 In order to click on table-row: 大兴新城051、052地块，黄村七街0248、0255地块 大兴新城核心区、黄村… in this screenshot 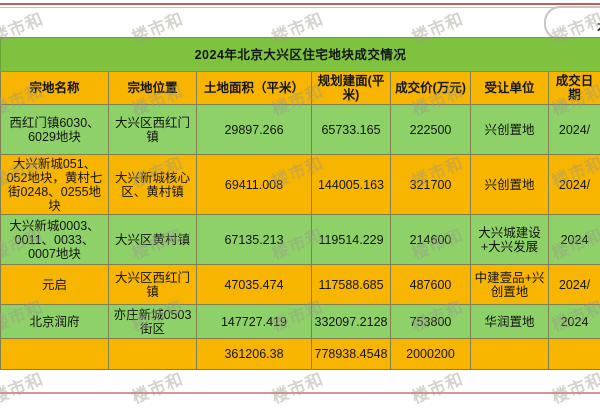, I will do `click(300, 185)`.